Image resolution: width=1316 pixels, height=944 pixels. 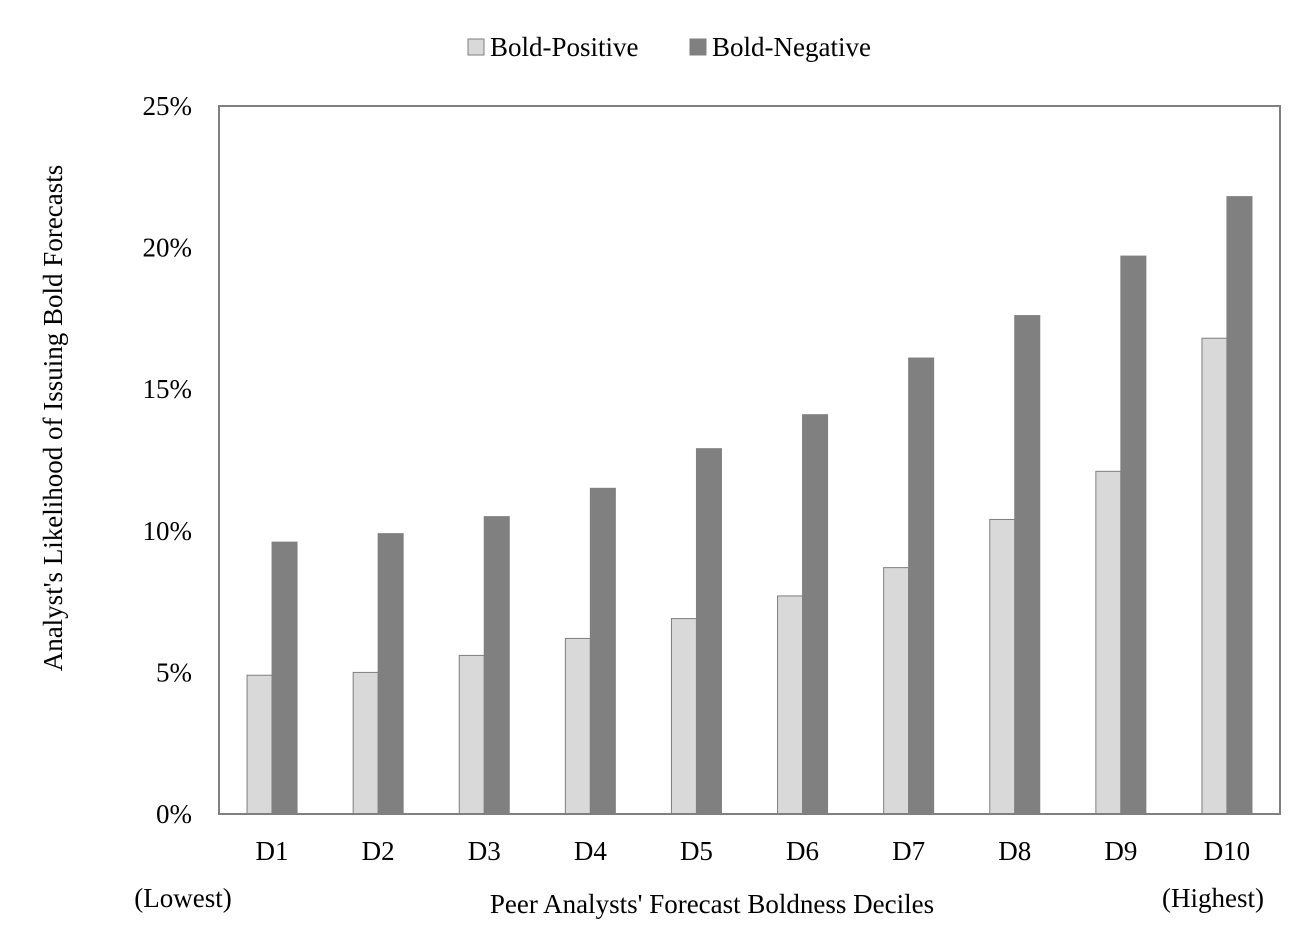 What do you see at coordinates (815, 614) in the screenshot?
I see `bar-bold-negative-d6` at bounding box center [815, 614].